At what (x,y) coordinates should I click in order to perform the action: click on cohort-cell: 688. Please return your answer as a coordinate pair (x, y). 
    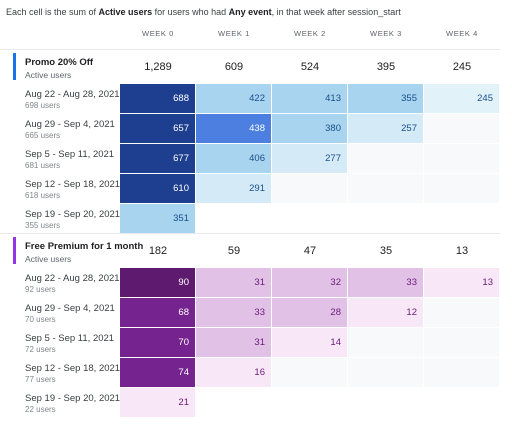
    Looking at the image, I should click on (157, 98).